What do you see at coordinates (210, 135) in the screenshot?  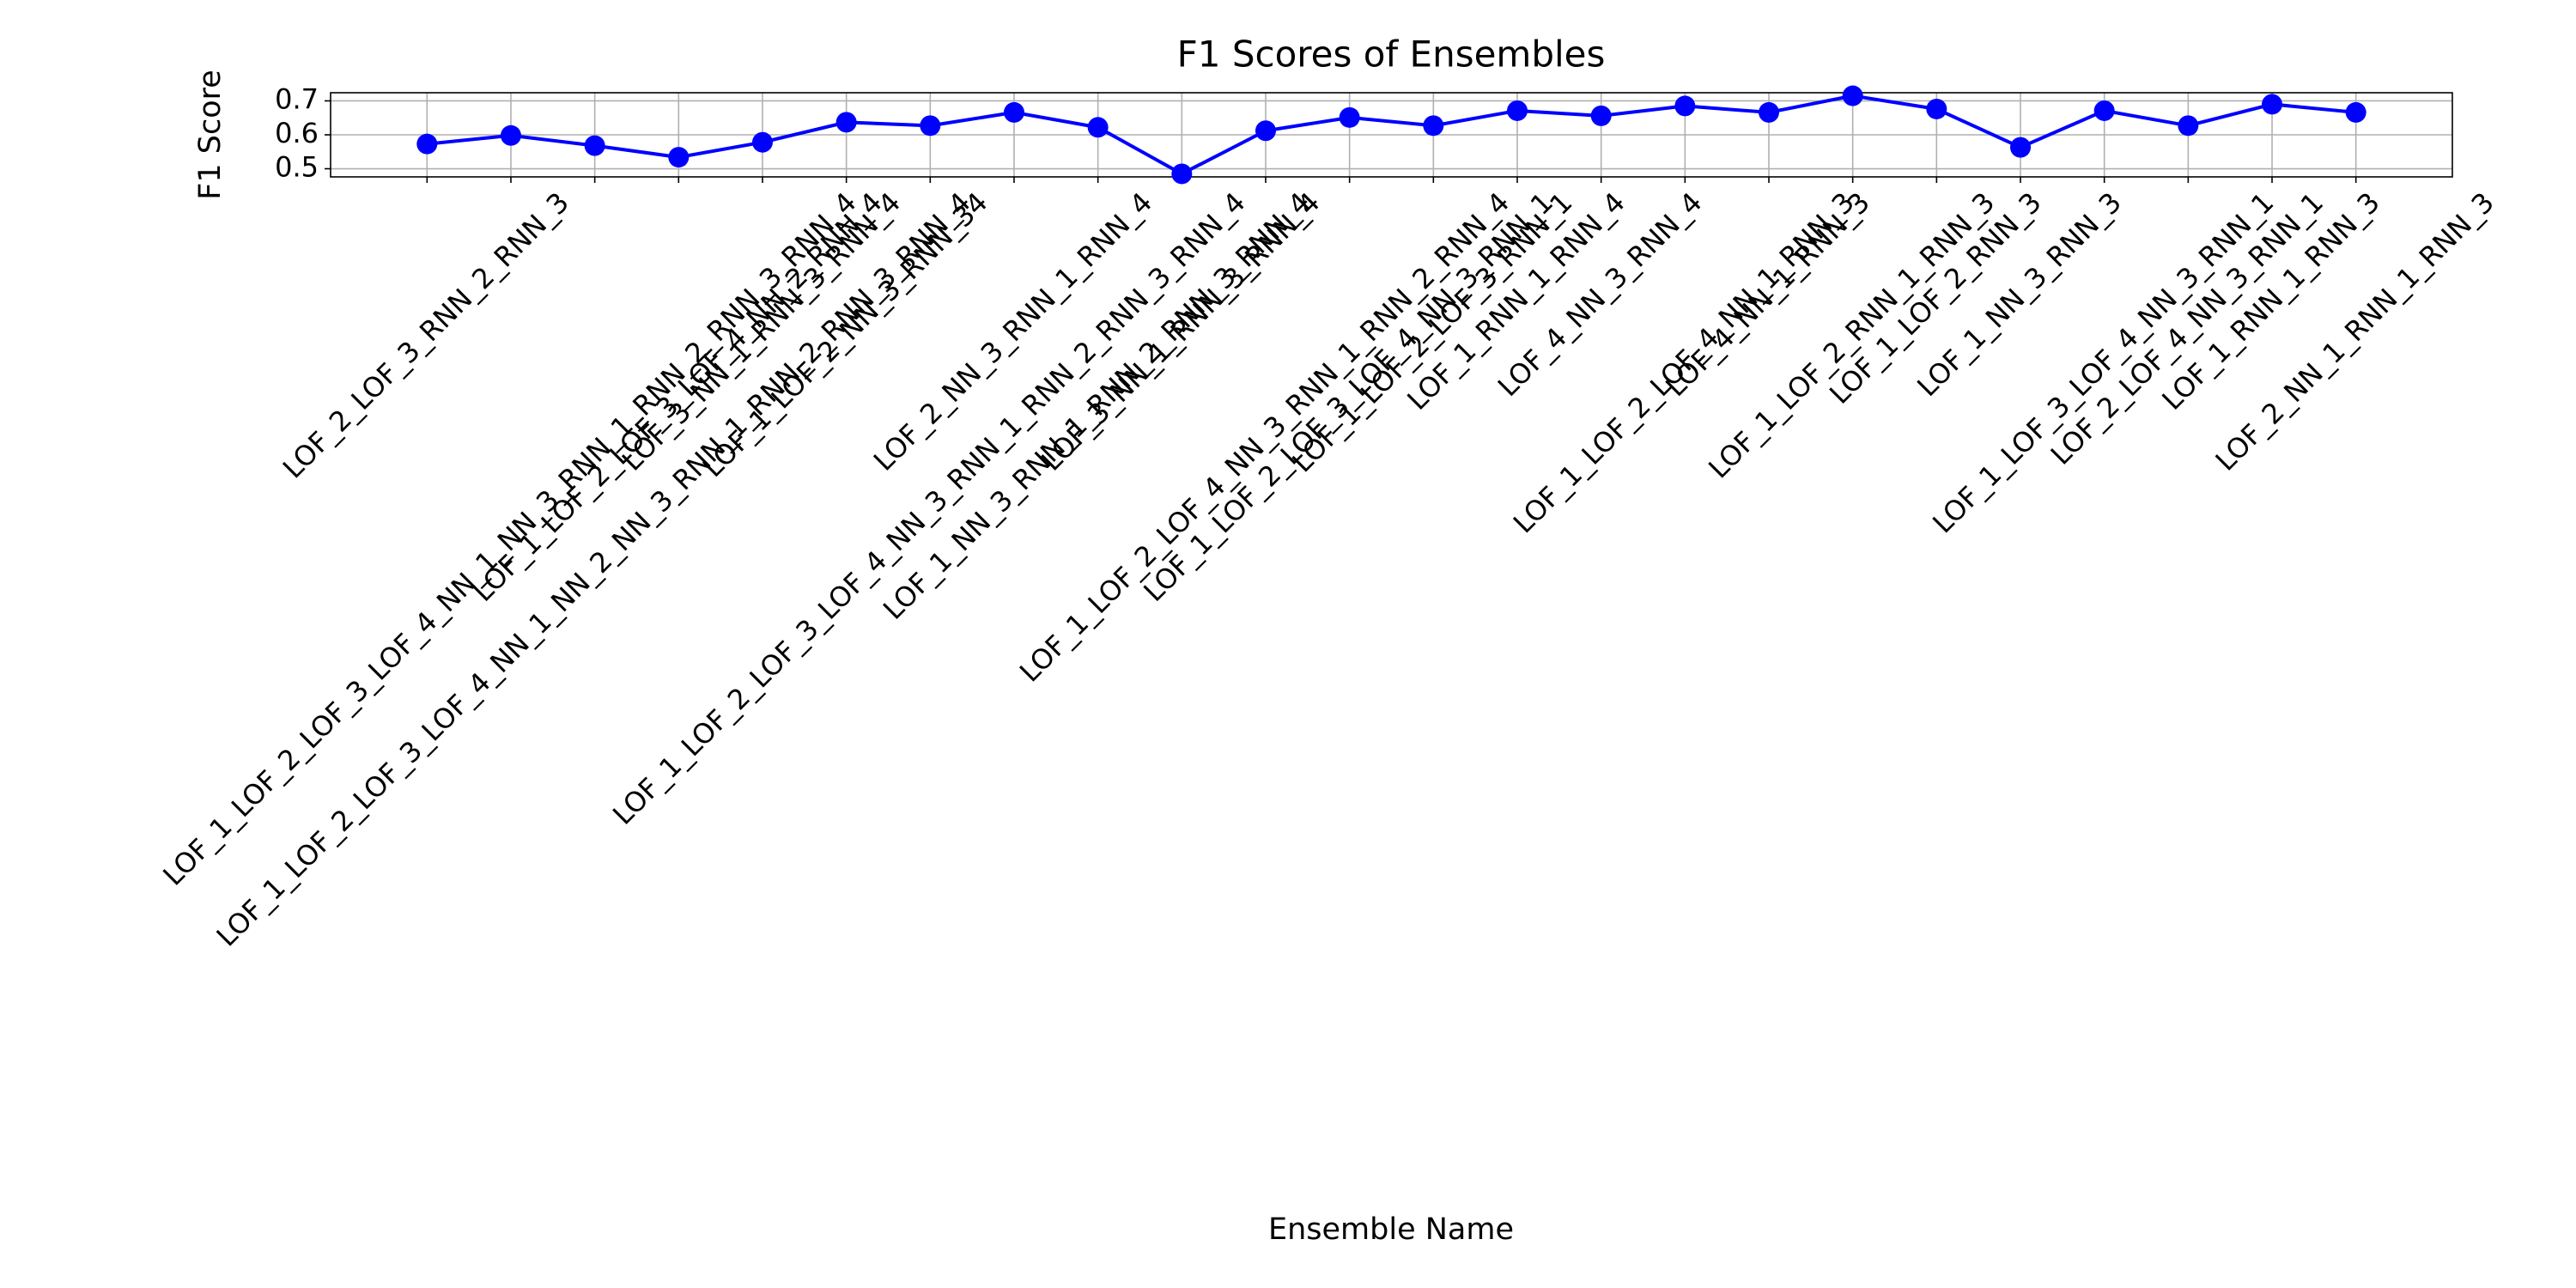 I see `y-axis-label: F1 Score` at bounding box center [210, 135].